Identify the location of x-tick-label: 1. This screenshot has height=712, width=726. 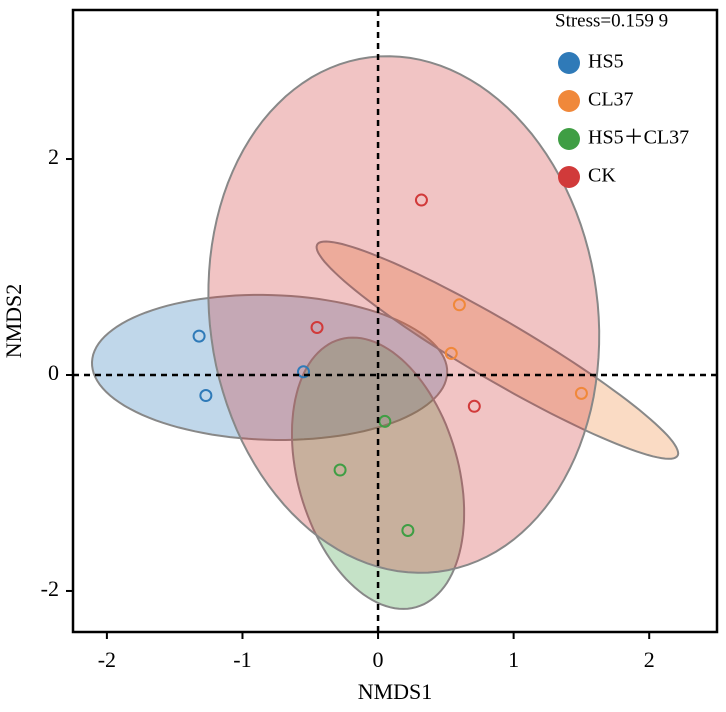
(513, 659).